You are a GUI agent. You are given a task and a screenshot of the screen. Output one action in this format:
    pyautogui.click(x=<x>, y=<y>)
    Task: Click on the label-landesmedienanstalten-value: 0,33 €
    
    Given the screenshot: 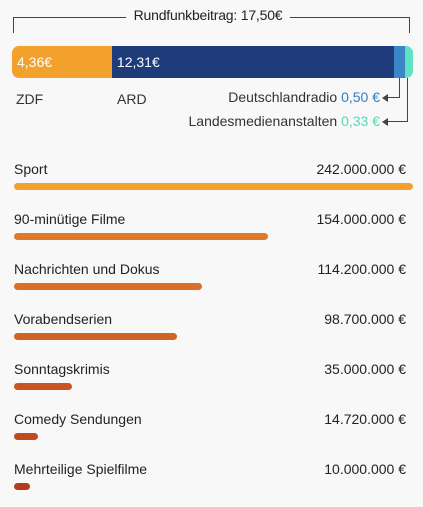 What is the action you would take?
    pyautogui.click(x=360, y=121)
    